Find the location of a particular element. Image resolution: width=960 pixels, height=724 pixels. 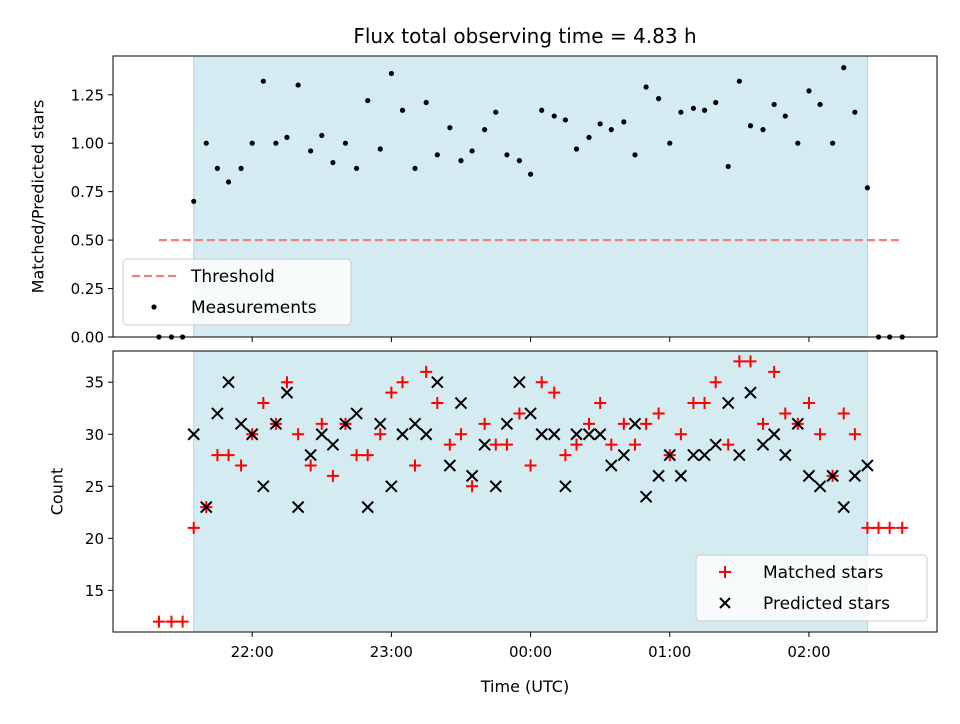

x-tick-label: 23:00 is located at coordinates (391, 652).